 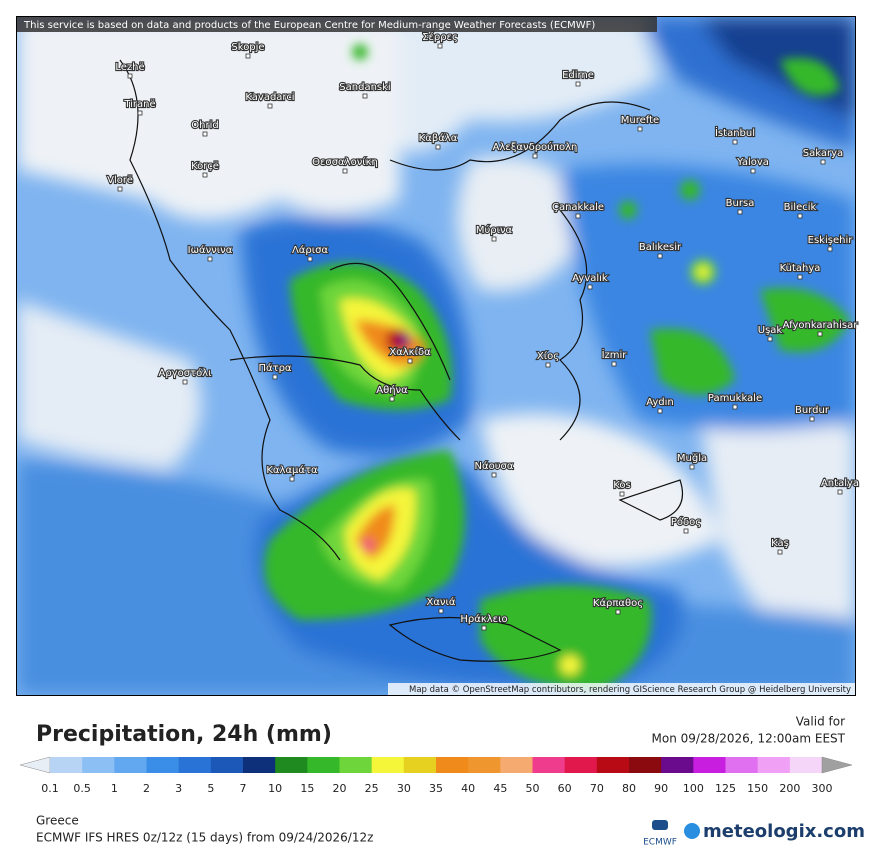 I want to click on colorbar-tick-label: 0.1, so click(x=50, y=788).